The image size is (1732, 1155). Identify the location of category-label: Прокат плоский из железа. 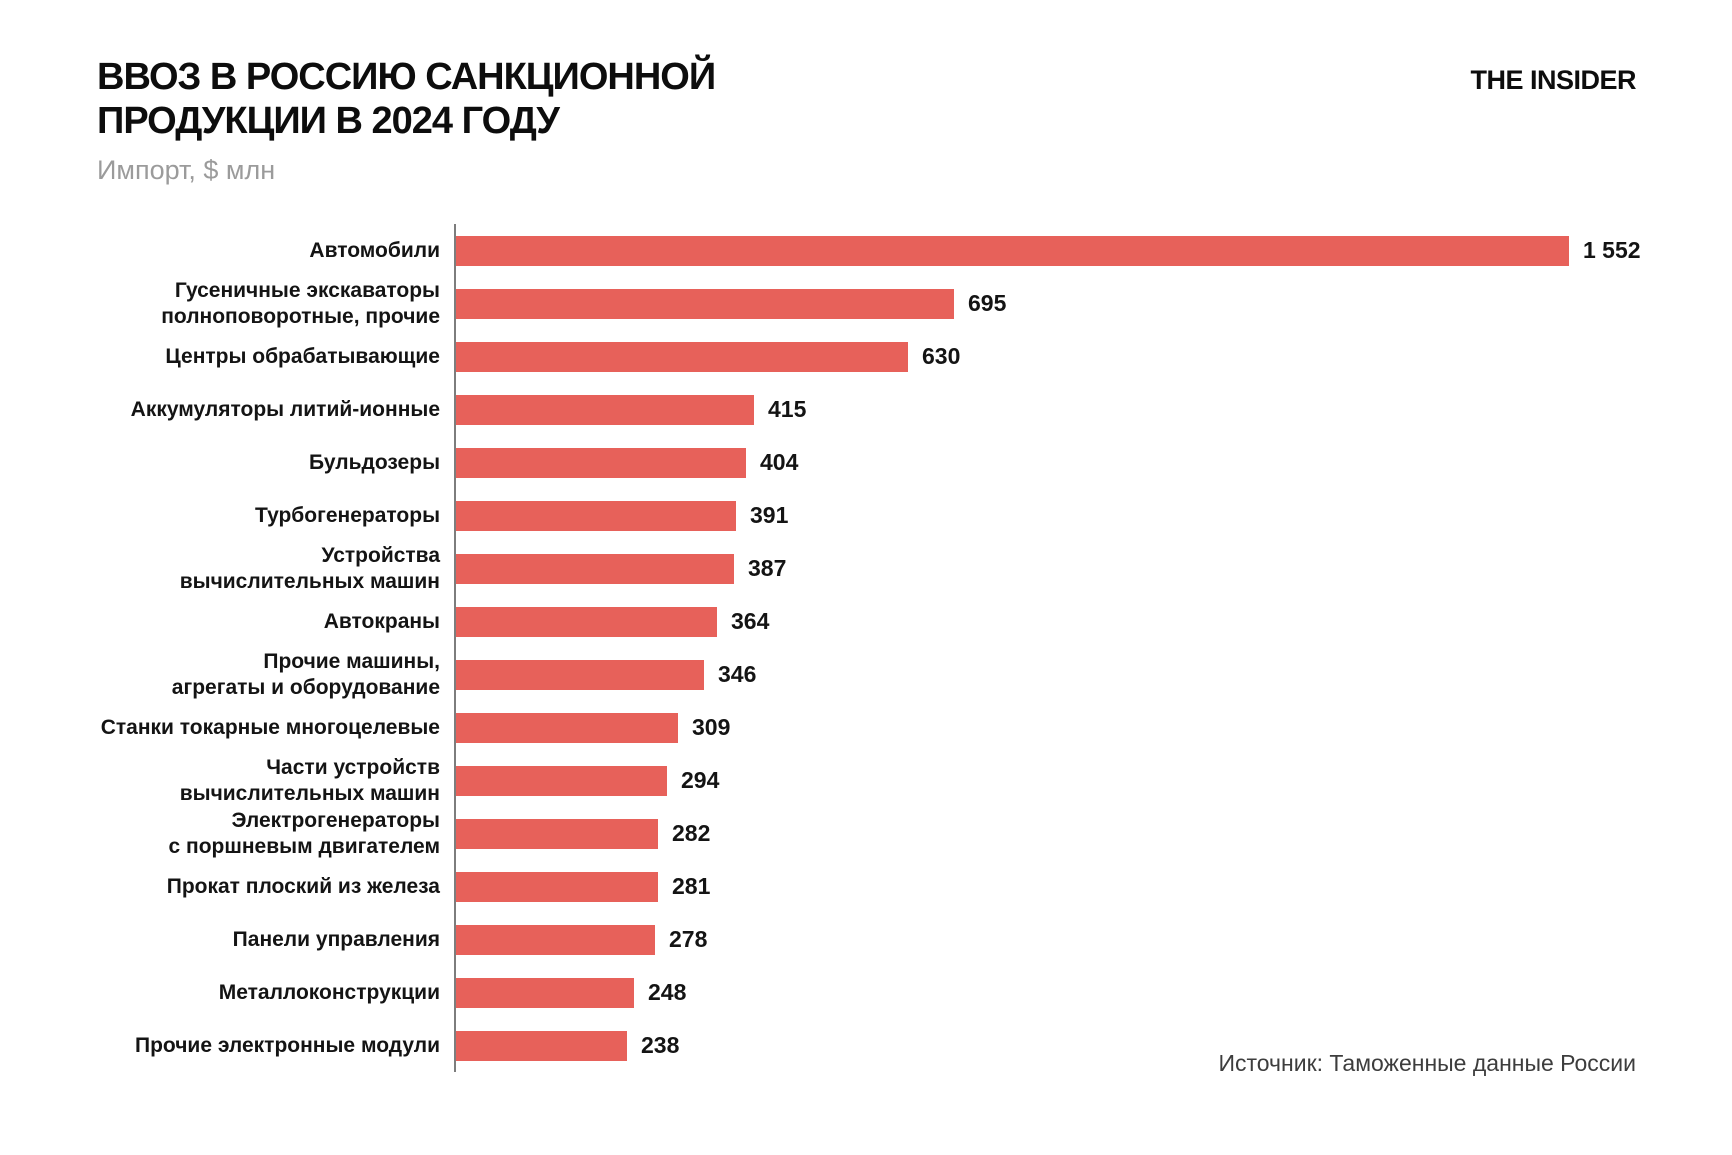
(303, 886).